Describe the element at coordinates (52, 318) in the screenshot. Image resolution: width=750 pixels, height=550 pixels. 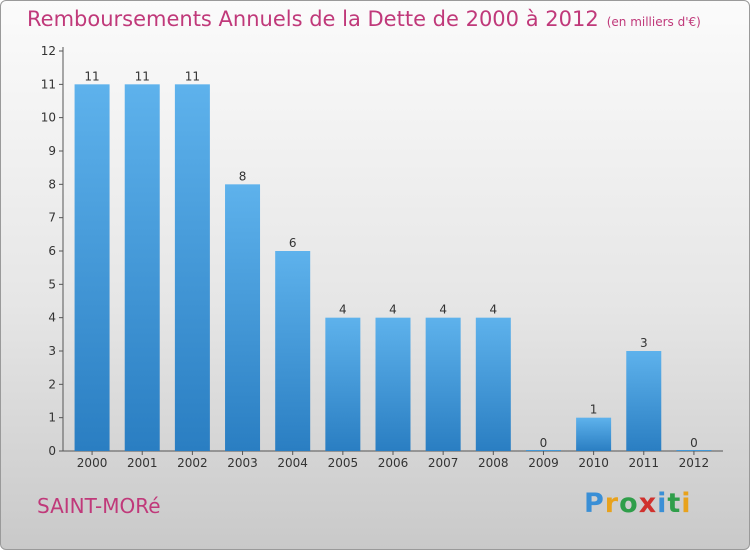
I see `y-tick-label: 4` at that location.